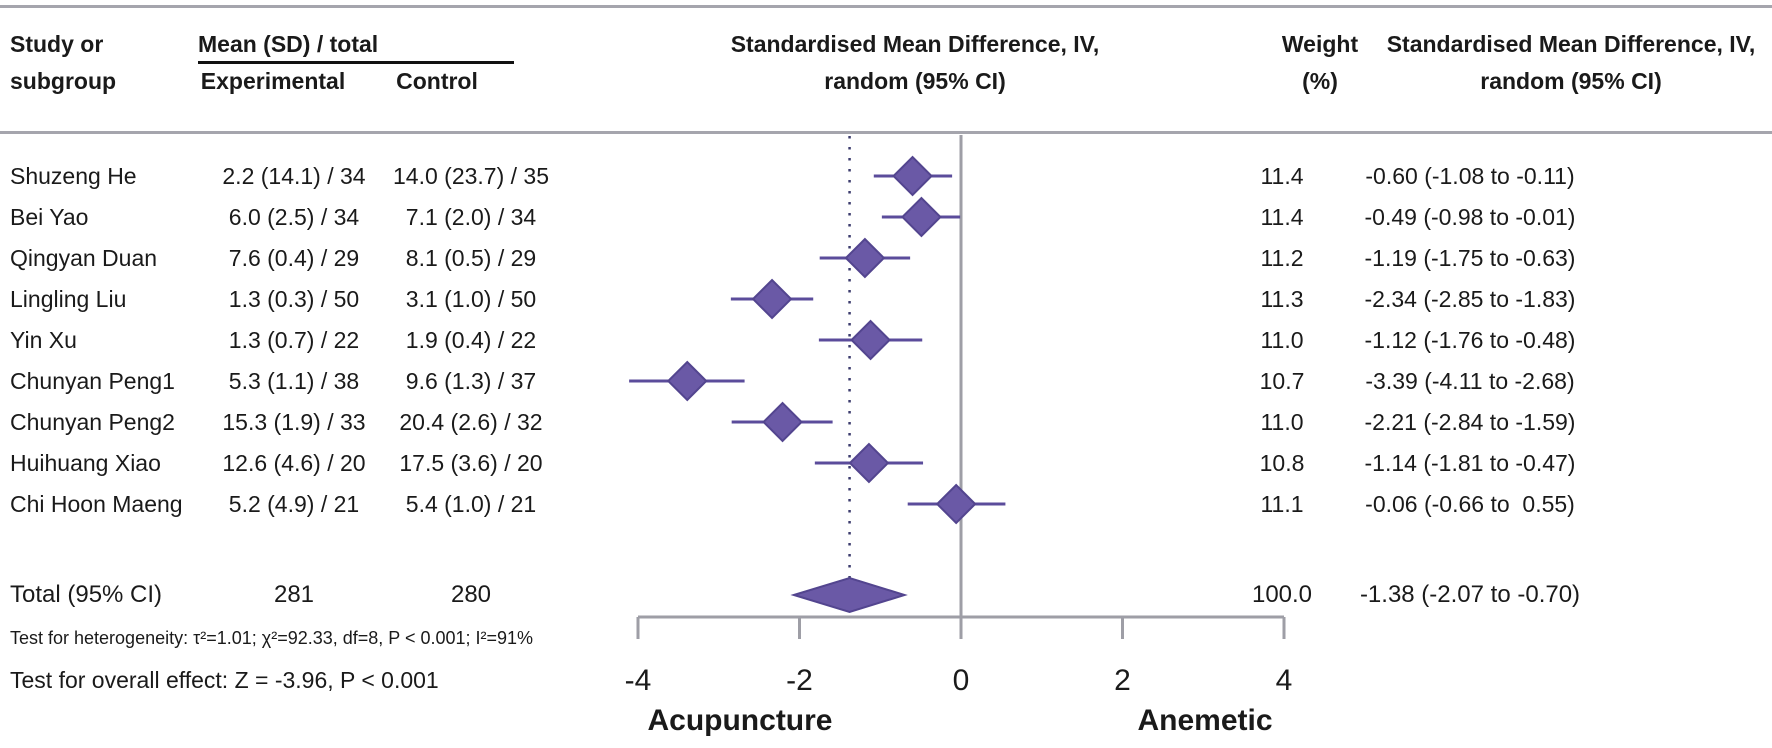 This screenshot has height=748, width=1772. What do you see at coordinates (961, 680) in the screenshot?
I see `axis-tick-label: 0` at bounding box center [961, 680].